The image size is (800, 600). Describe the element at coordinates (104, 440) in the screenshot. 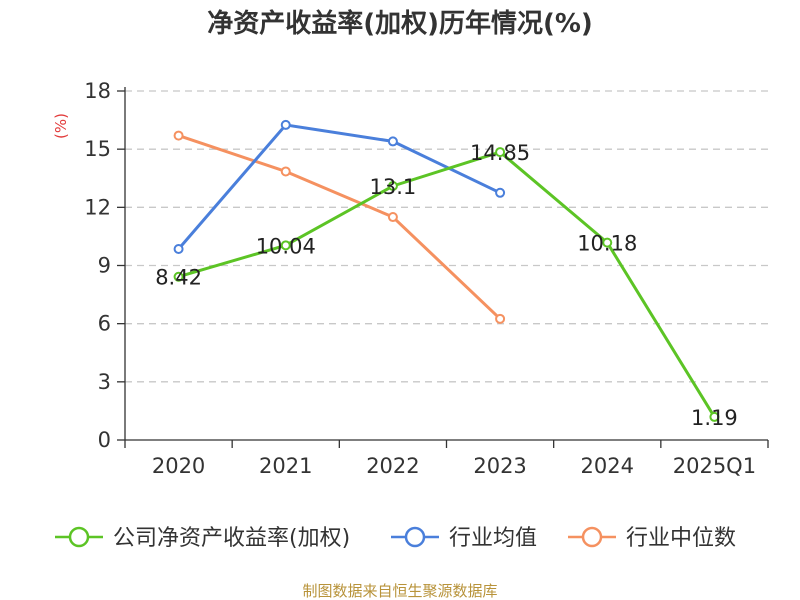

I see `y-tick-label: 0` at that location.